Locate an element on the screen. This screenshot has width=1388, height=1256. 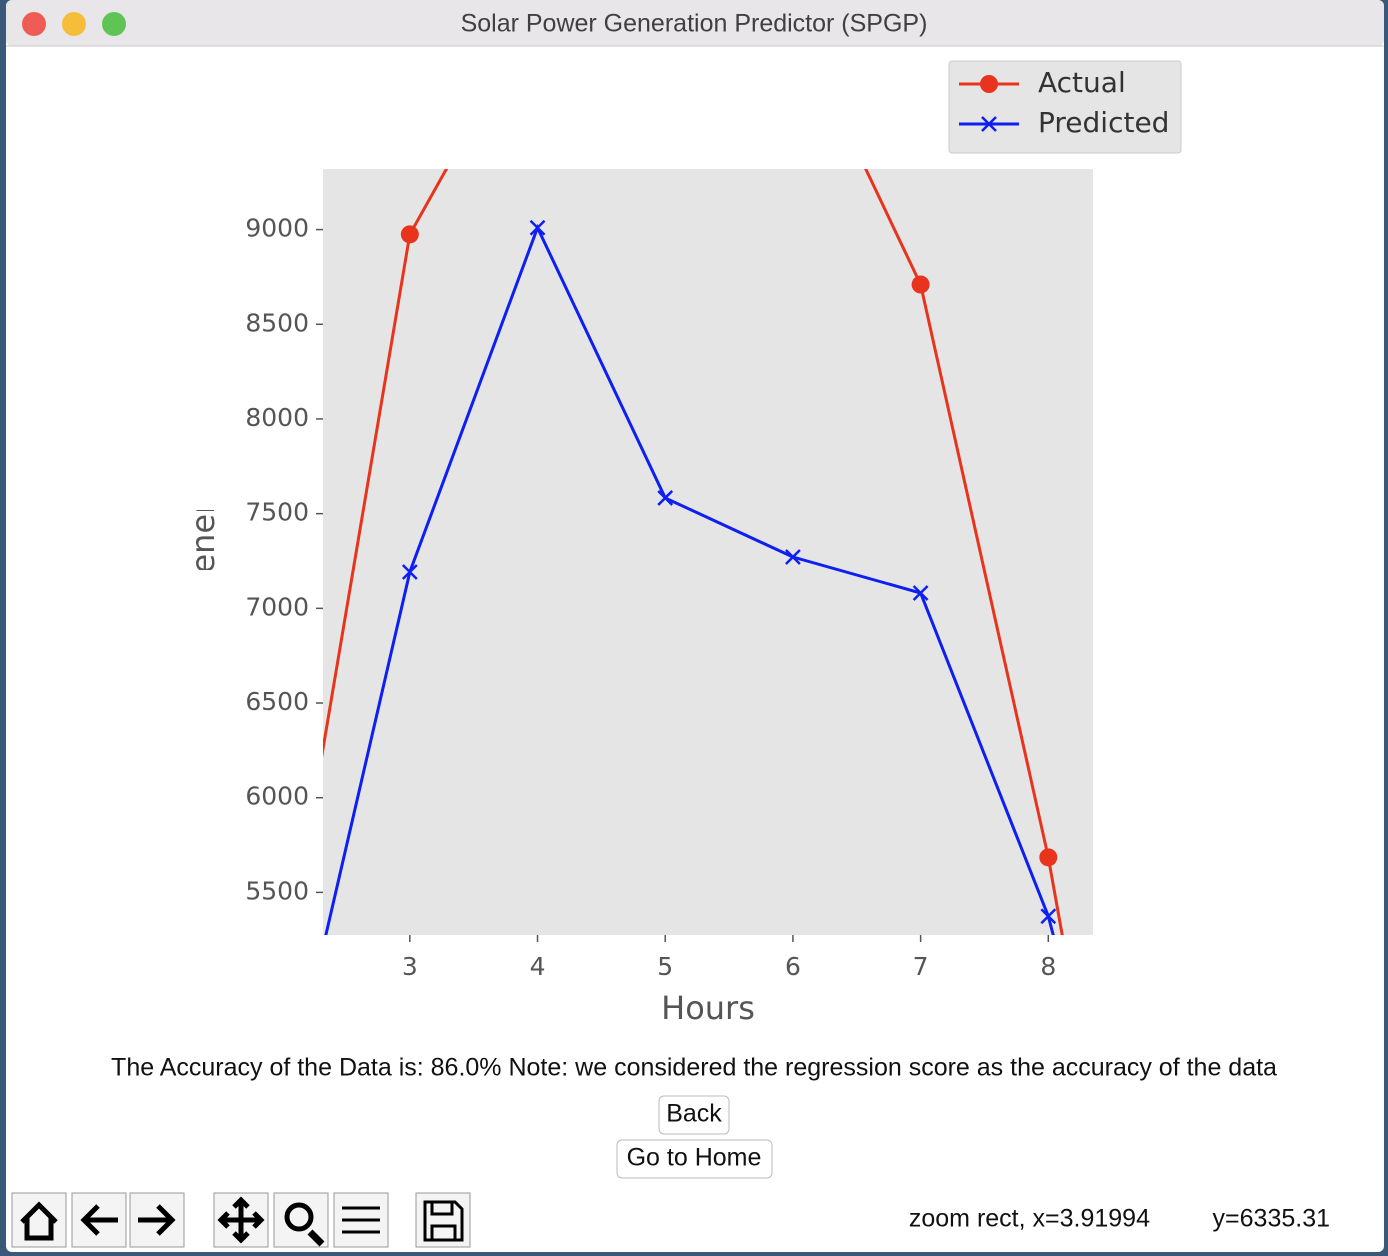
save-icon is located at coordinates (443, 1221).